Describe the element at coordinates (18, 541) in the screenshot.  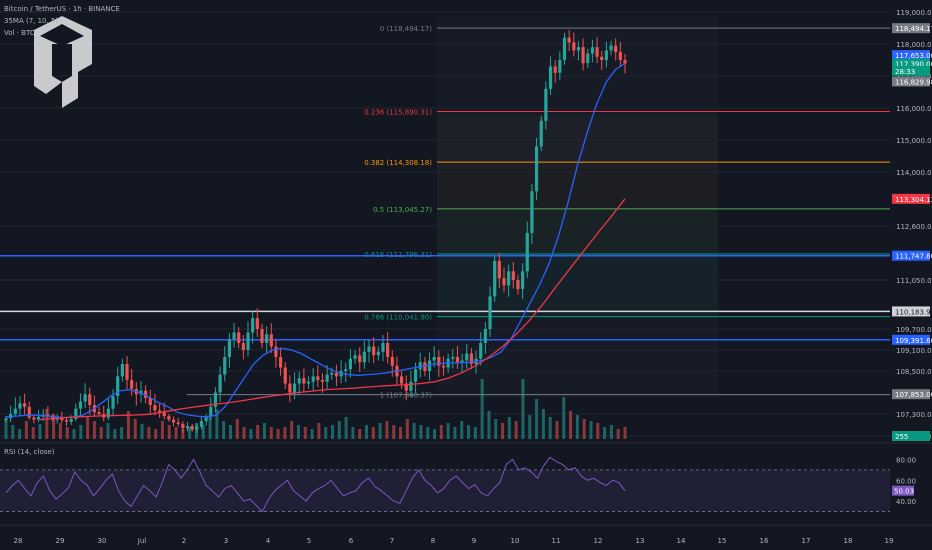
I see `time-axis-label: 28` at that location.